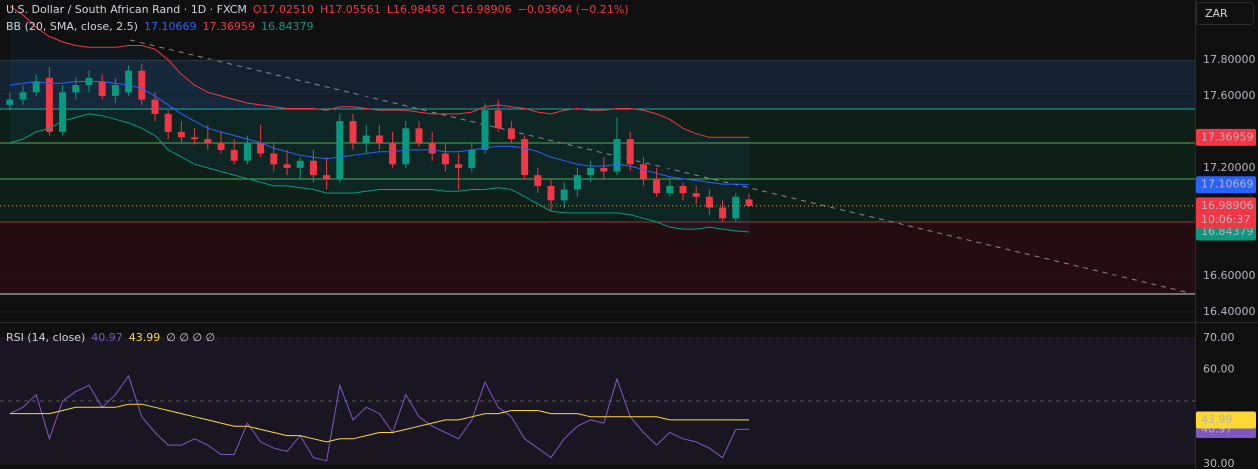  Describe the element at coordinates (1229, 275) in the screenshot. I see `y-tick-label: 16.60000` at that location.